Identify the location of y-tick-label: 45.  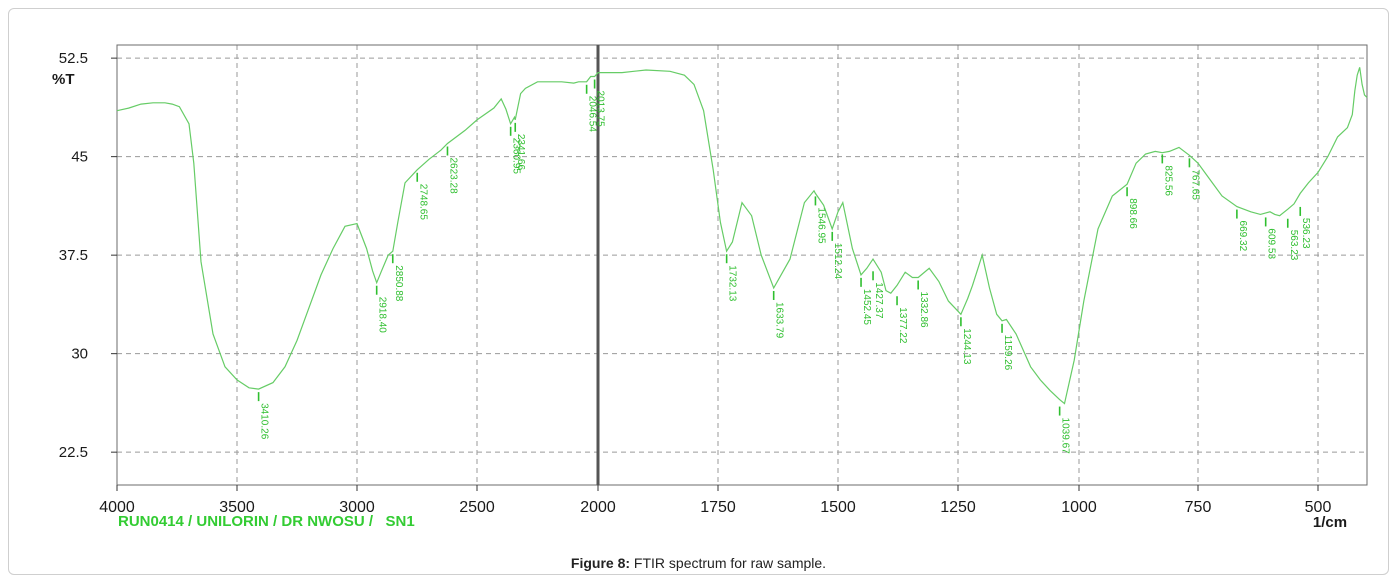
(79, 157).